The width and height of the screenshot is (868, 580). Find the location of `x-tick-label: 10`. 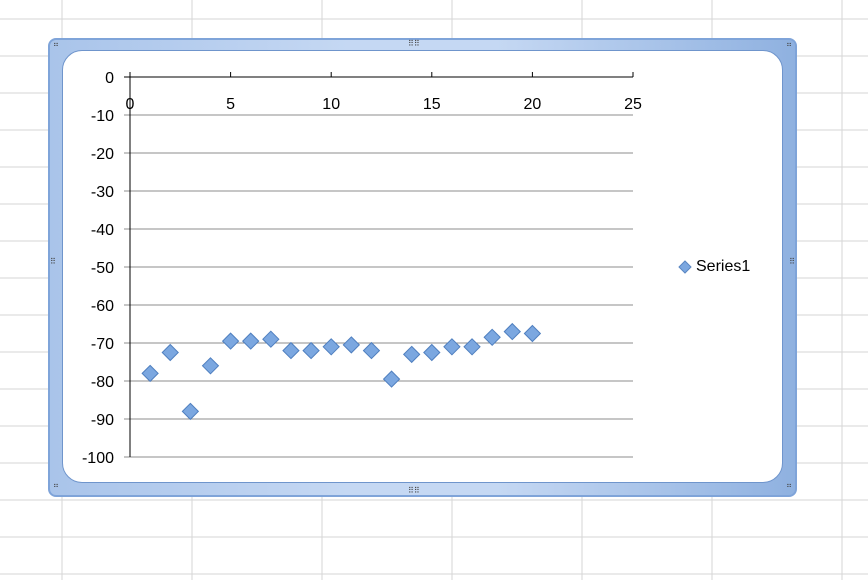

x-tick-label: 10 is located at coordinates (331, 104).